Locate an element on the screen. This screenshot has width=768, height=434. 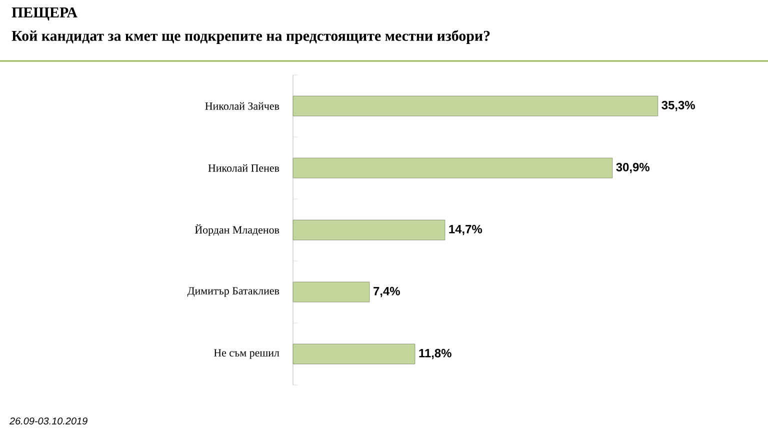
y-tick-label: Димитър Батаклиев is located at coordinates (233, 292).